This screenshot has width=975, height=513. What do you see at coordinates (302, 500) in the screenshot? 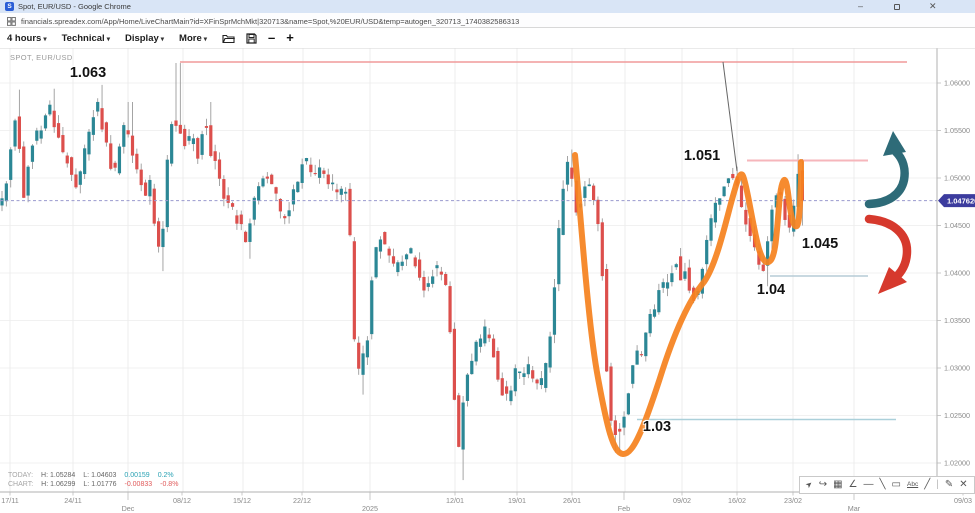
I see `x-axis-date-label: 22/12` at bounding box center [302, 500].